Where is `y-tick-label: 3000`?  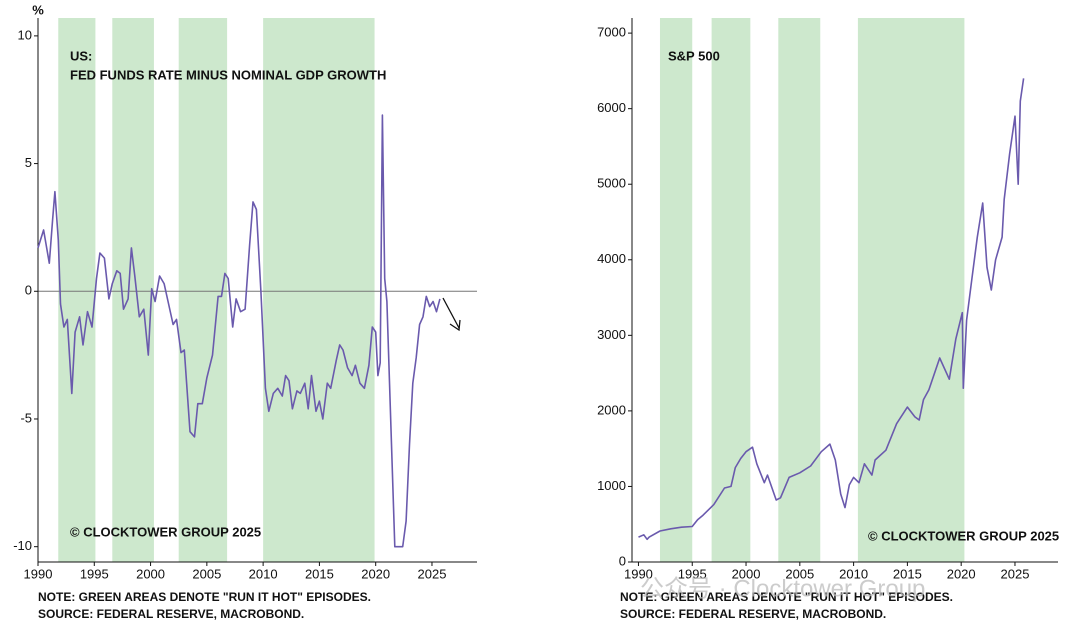 y-tick-label: 3000 is located at coordinates (611, 334).